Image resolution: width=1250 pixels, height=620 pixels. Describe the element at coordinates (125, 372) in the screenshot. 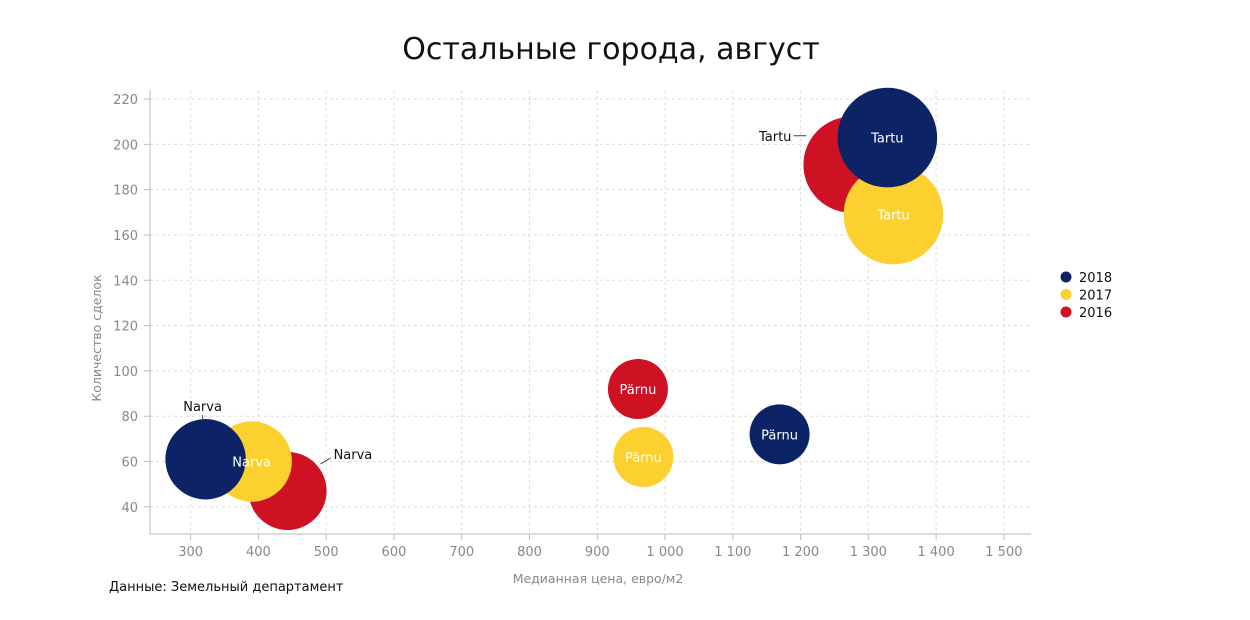

I see `y-tick-label: 100` at that location.